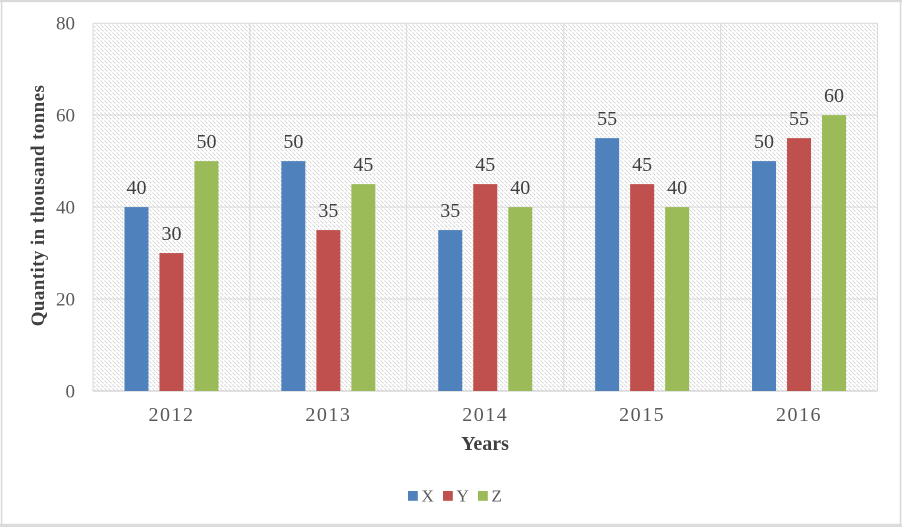 This screenshot has width=902, height=532. I want to click on svg-text: X, so click(428, 495).